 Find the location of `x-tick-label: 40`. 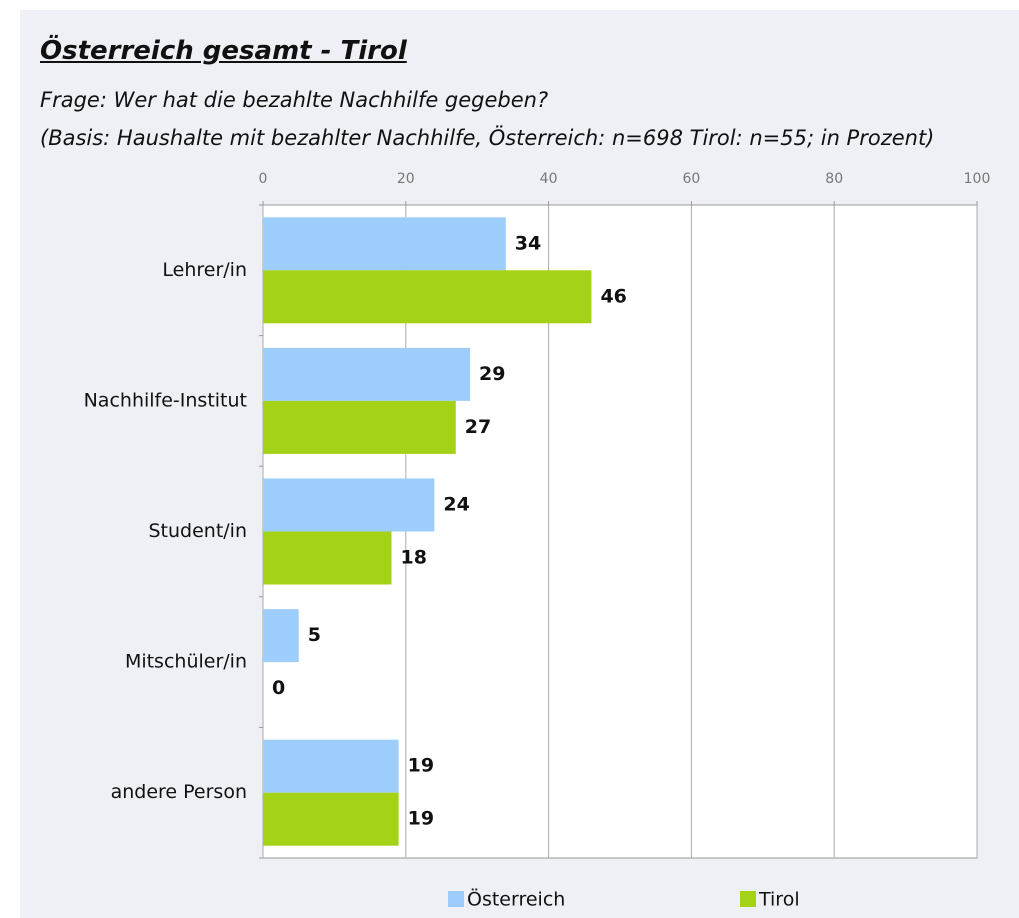

x-tick-label: 40 is located at coordinates (549, 179).